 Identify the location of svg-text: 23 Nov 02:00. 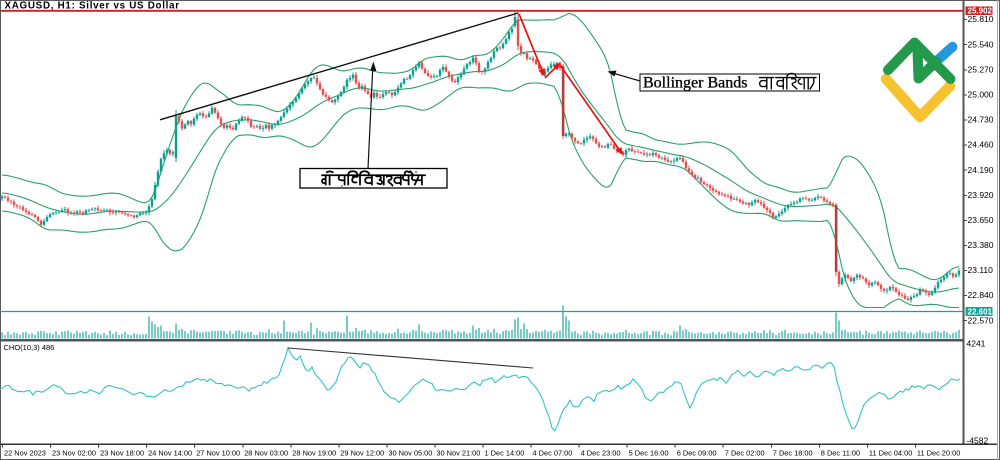
(74, 453).